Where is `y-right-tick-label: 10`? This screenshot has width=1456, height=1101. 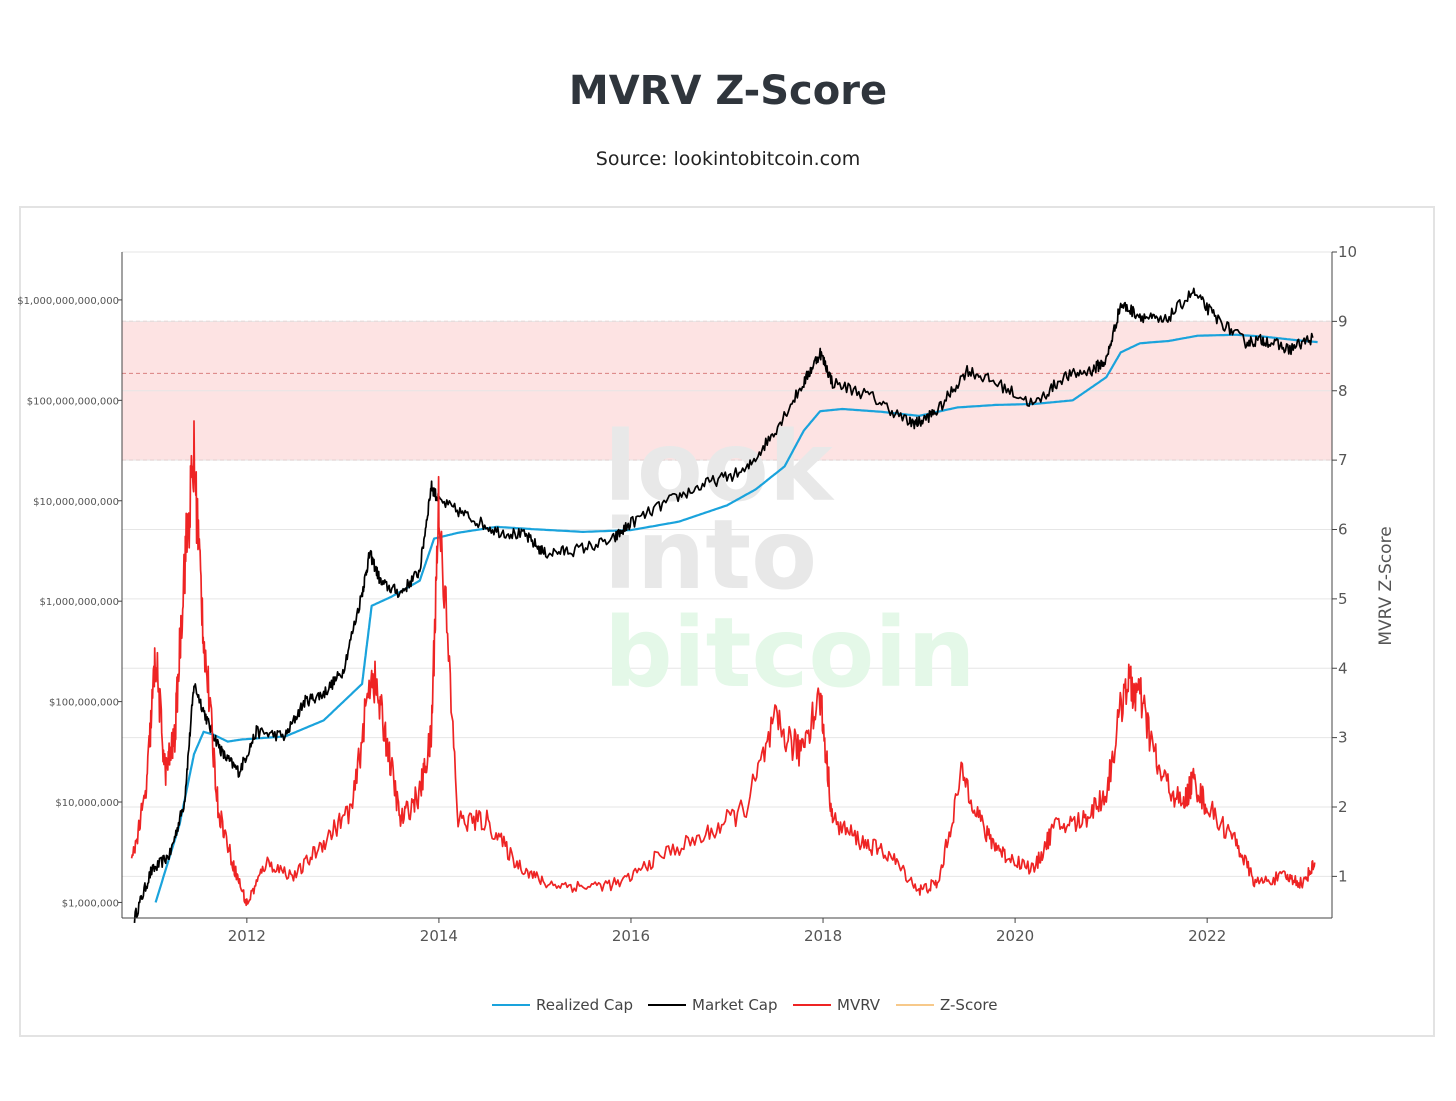
y-right-tick-label: 10 is located at coordinates (1347, 252).